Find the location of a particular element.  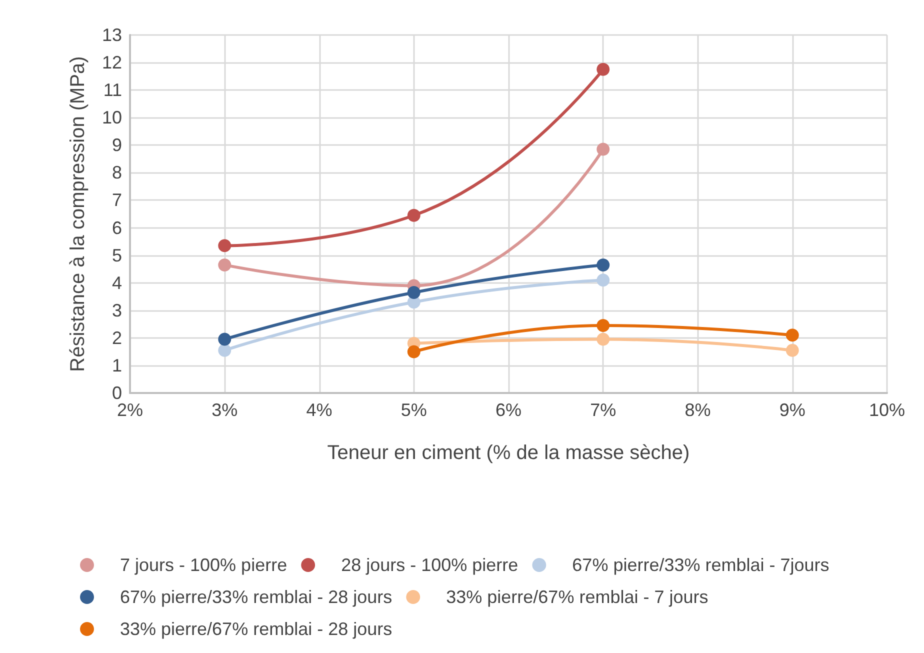

y-tick-label: 0 is located at coordinates (117, 393).